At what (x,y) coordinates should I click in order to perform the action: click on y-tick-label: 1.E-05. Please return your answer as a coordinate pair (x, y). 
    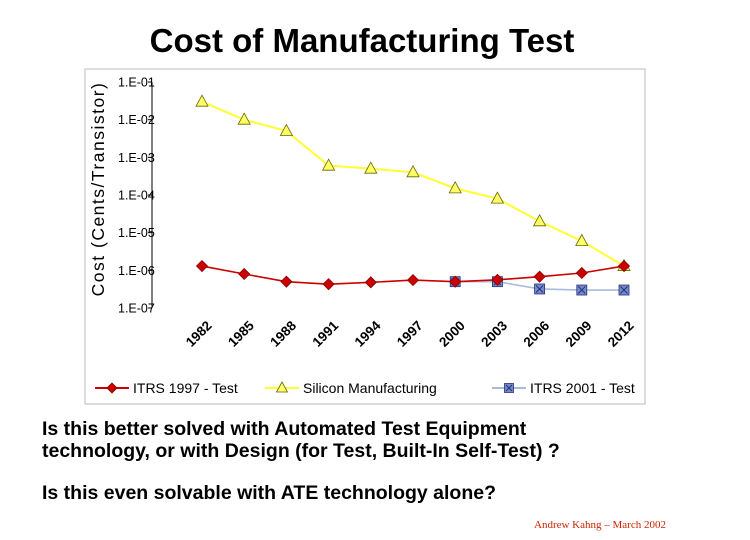
    Looking at the image, I should click on (136, 233).